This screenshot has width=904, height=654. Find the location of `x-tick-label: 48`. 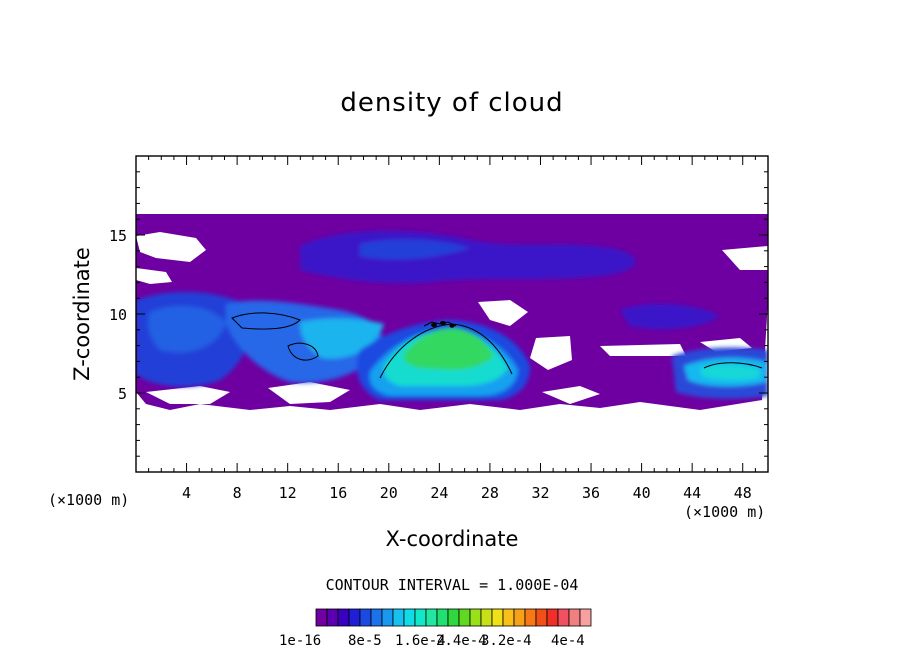

x-tick-label: 48 is located at coordinates (743, 493).